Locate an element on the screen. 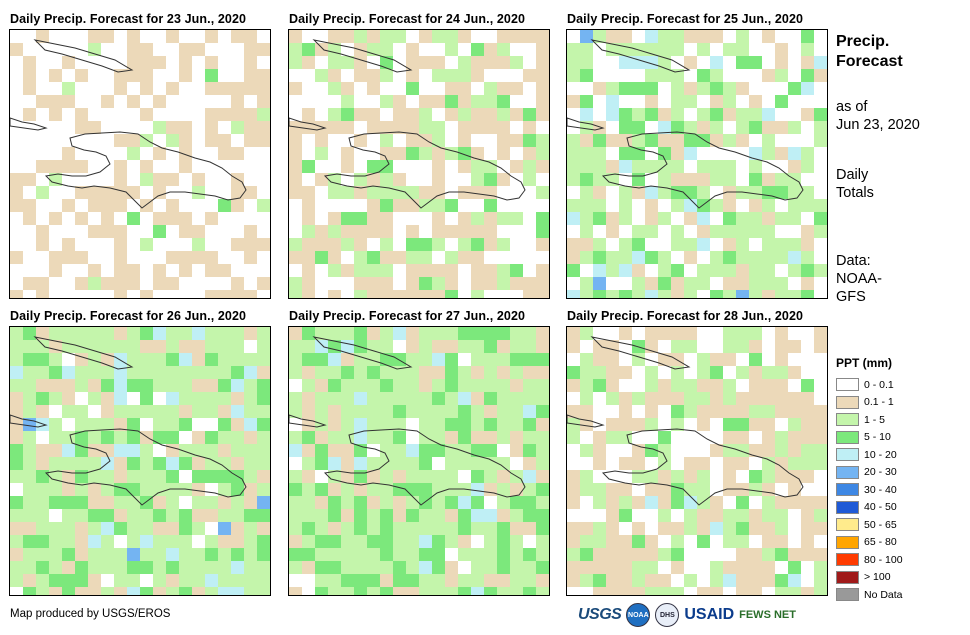 This screenshot has width=970, height=635. legend-label: 40 - 50 is located at coordinates (880, 507).